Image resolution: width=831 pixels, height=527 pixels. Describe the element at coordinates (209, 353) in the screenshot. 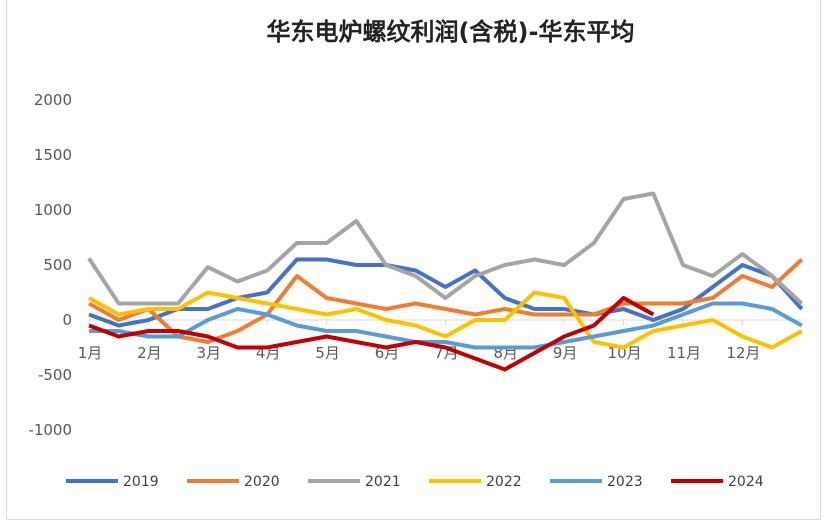

I see `x-tick-label: 3月` at that location.